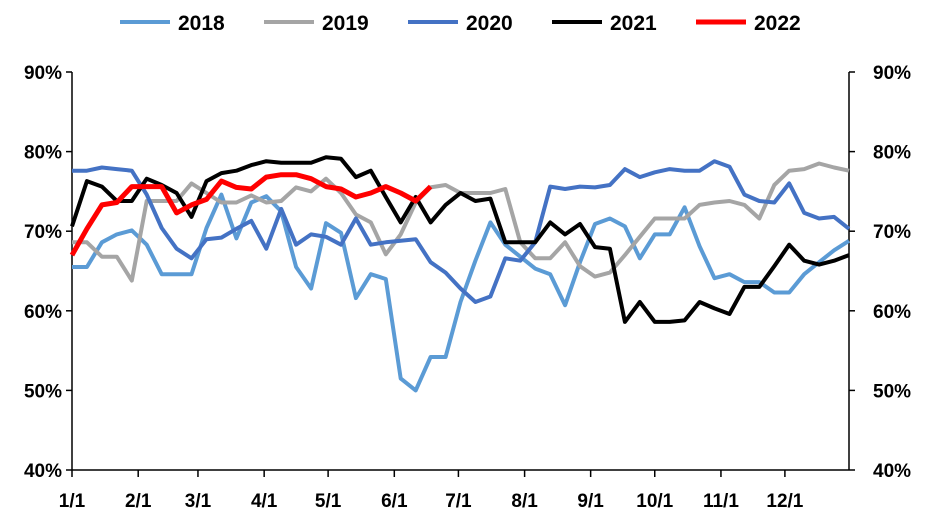  Describe the element at coordinates (48, 272) in the screenshot. I see `y-axis-left: 40% 50% 60% 70% 80% 90%` at that location.